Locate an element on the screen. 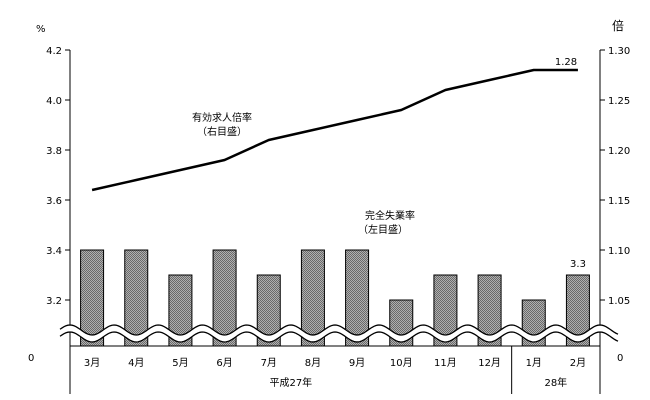 The height and width of the screenshot is (400, 650). x-tick-label: 3月 is located at coordinates (92, 363).